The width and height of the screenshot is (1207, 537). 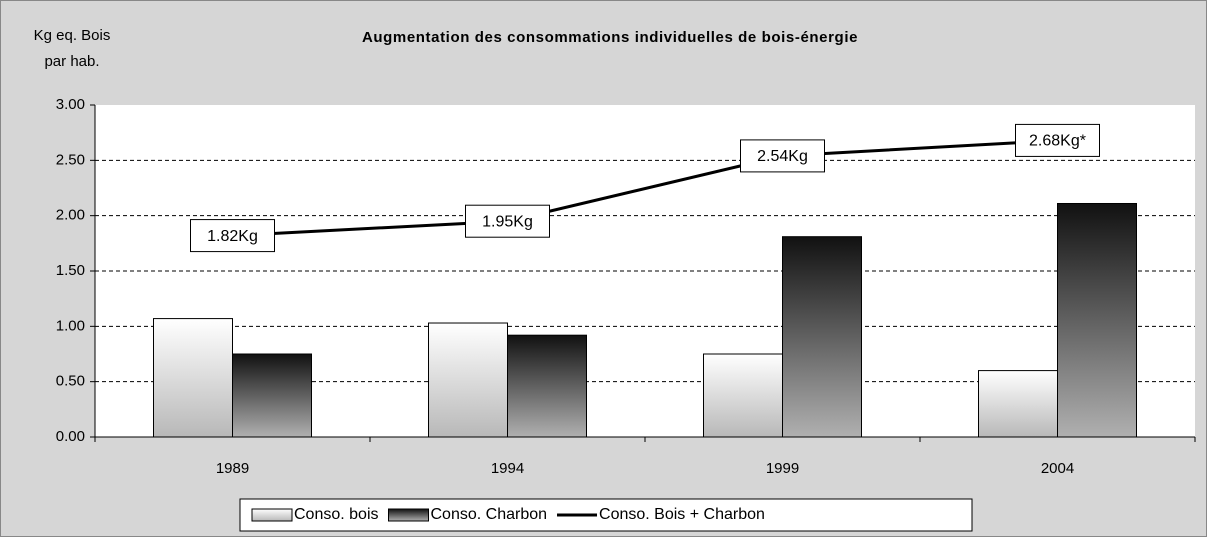 What do you see at coordinates (645, 188) in the screenshot?
I see `line` at bounding box center [645, 188].